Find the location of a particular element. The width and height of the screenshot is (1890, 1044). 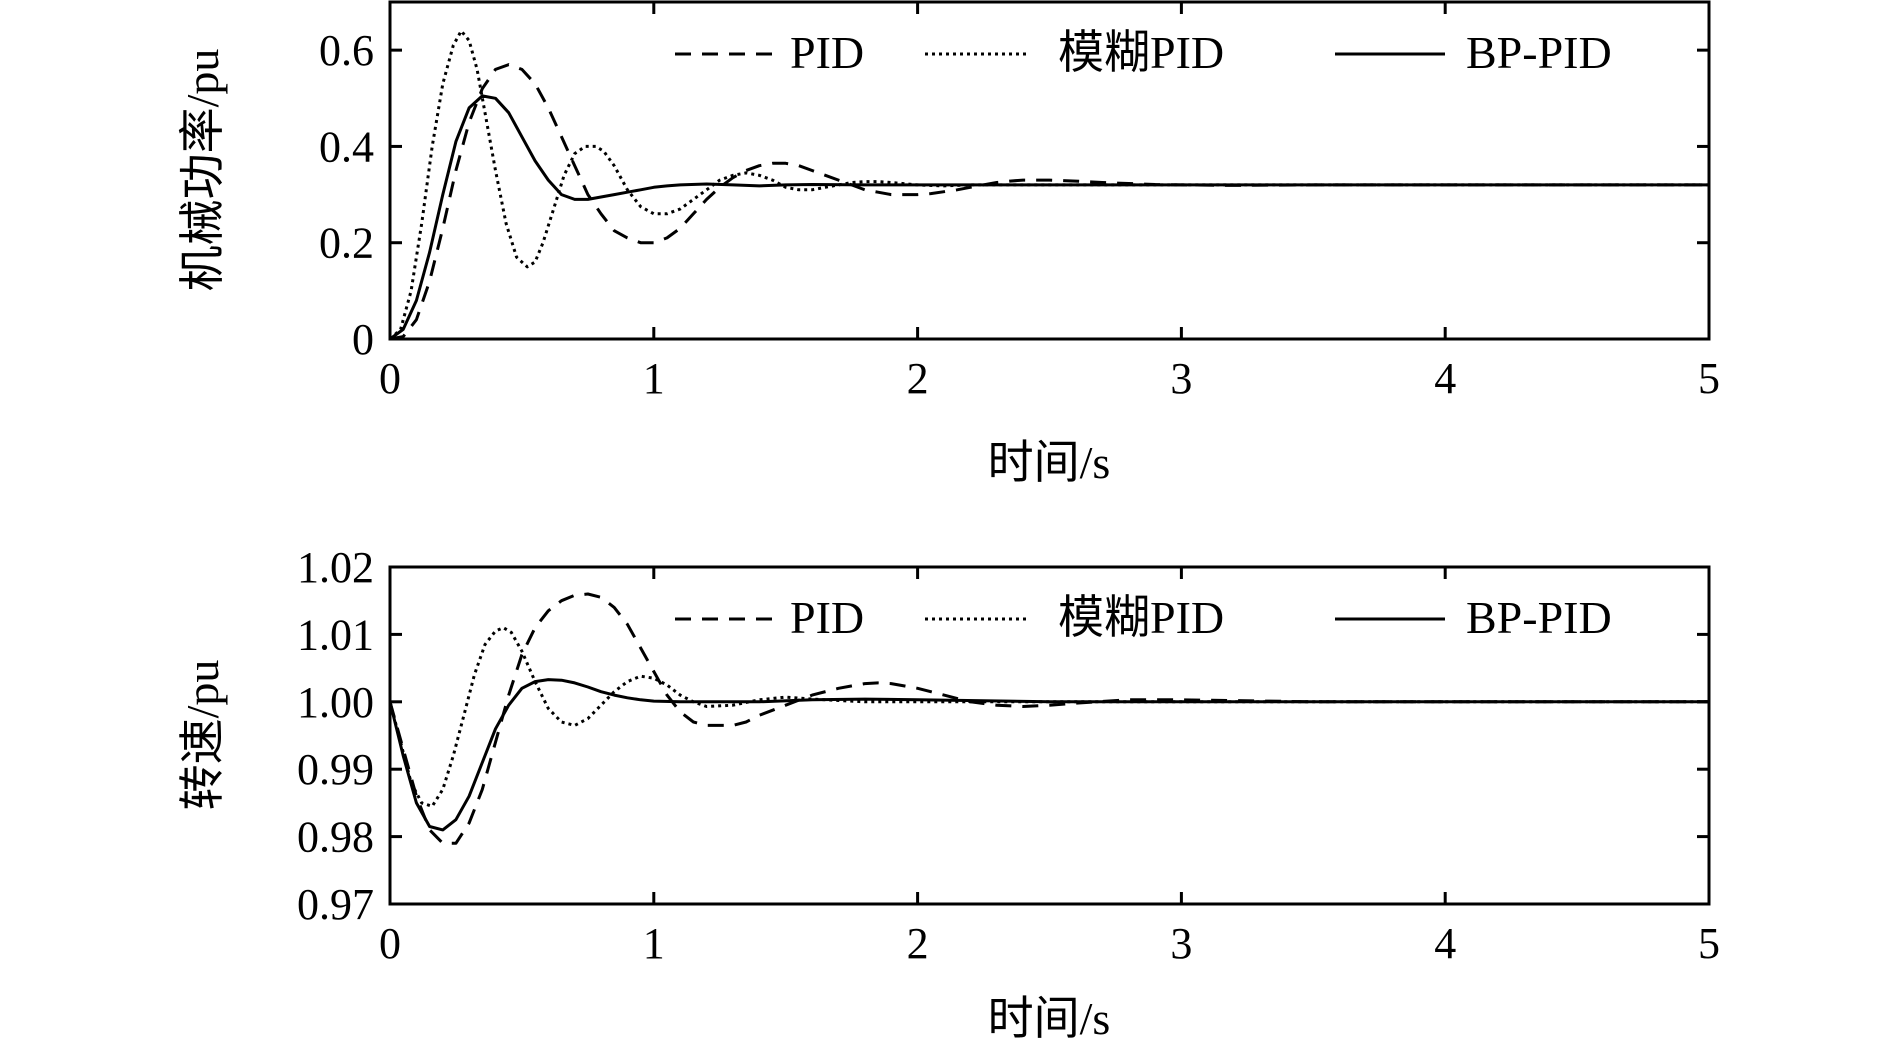

speed-series-dotted is located at coordinates (1048, 717).